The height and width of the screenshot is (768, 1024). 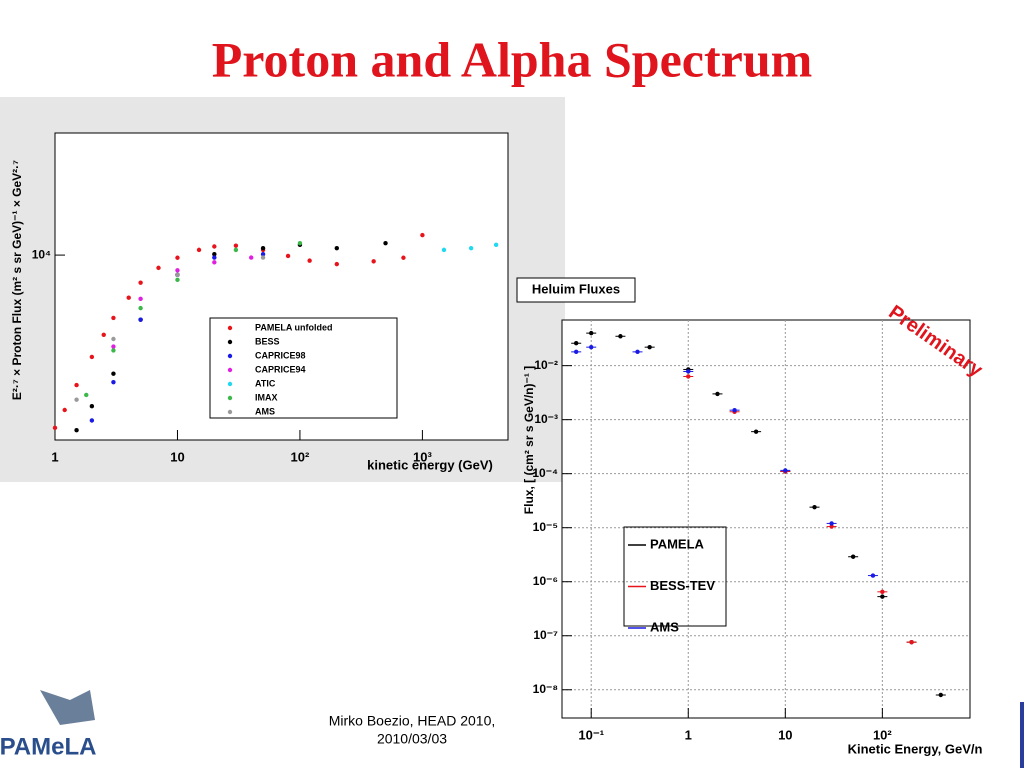 What do you see at coordinates (280, 369) in the screenshot?
I see `legend-label: CAPRICE94` at bounding box center [280, 369].